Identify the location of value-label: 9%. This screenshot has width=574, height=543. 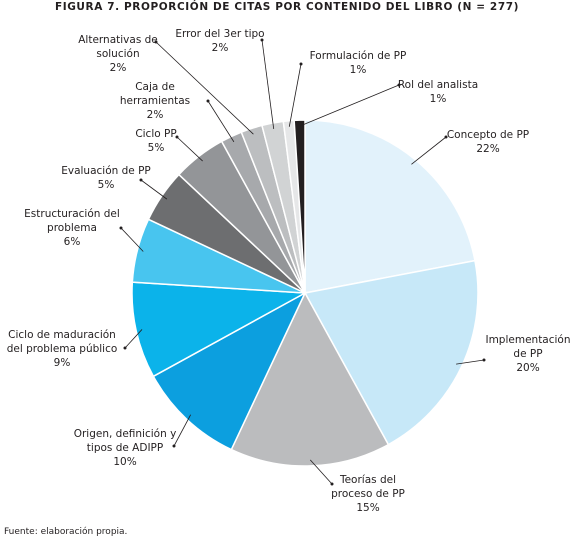
(62, 363).